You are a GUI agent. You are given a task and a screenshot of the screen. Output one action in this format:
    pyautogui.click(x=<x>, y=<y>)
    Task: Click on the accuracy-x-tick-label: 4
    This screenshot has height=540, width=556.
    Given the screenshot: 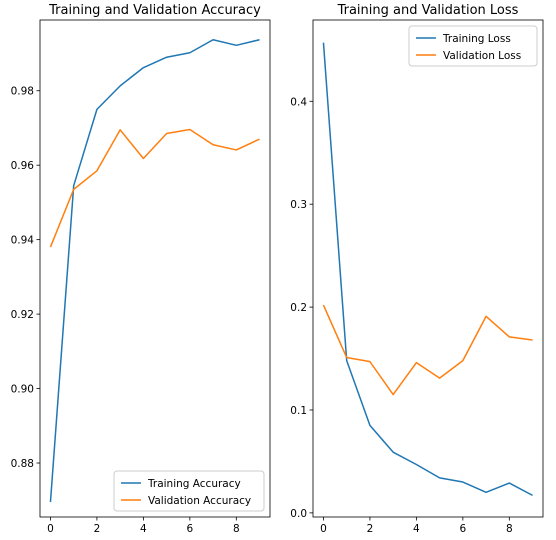 What is the action you would take?
    pyautogui.click(x=143, y=529)
    